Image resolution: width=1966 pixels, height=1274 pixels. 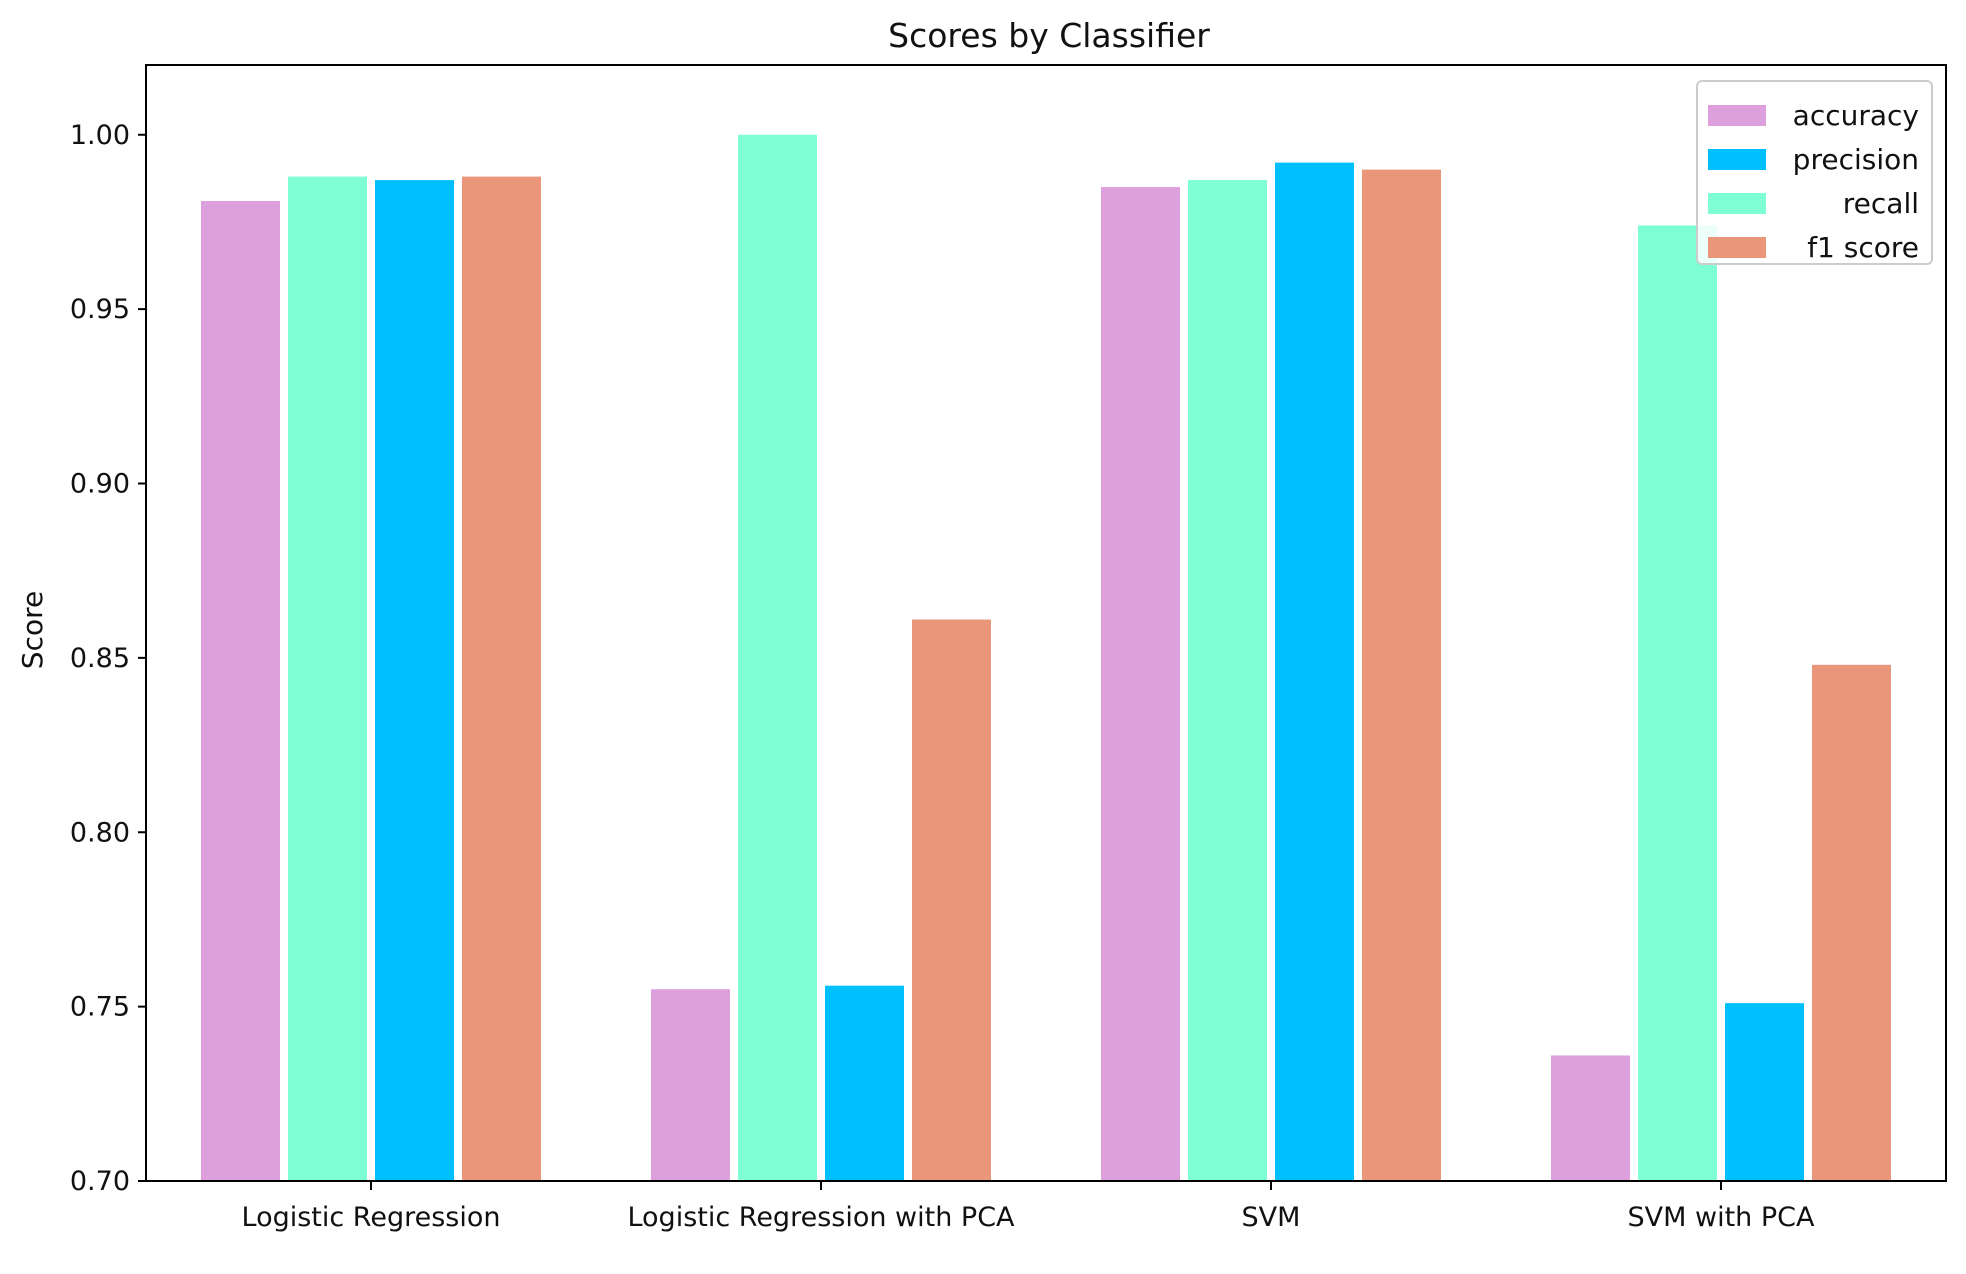 What do you see at coordinates (1737, 203) in the screenshot?
I see `legend-swatch-recall` at bounding box center [1737, 203].